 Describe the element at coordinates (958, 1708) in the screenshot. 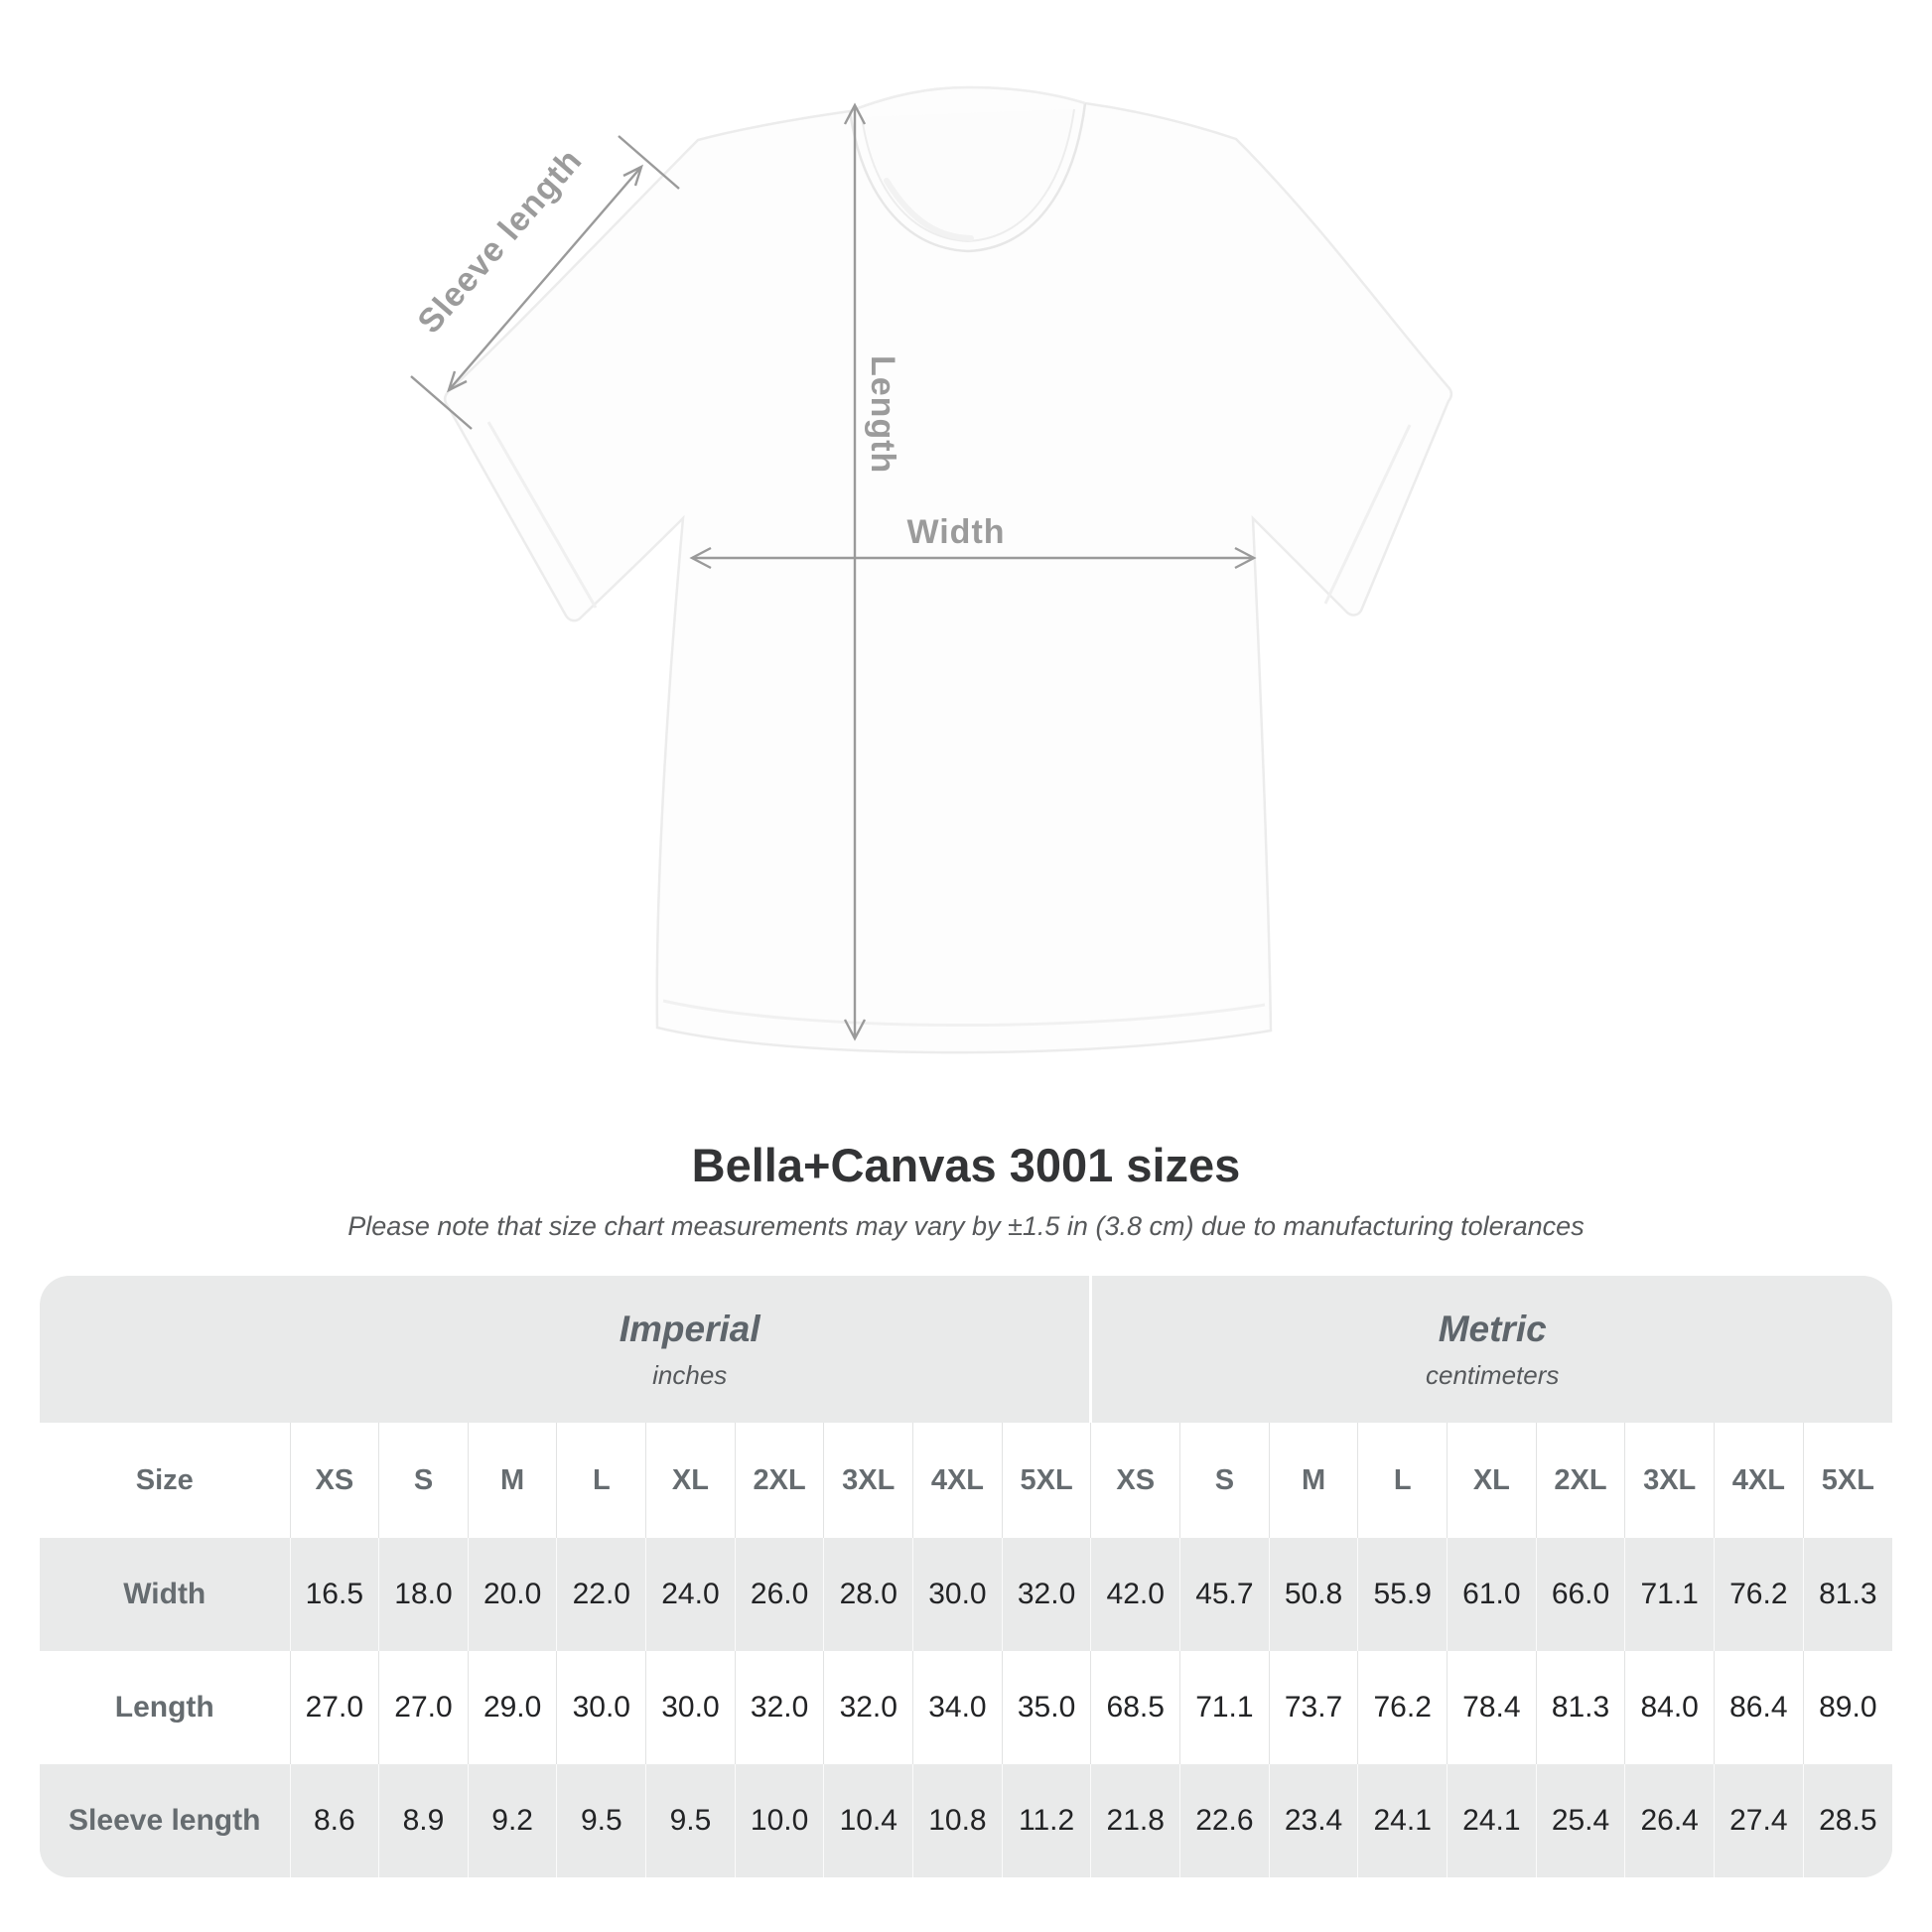

I see `table-cell: 34.0` at that location.